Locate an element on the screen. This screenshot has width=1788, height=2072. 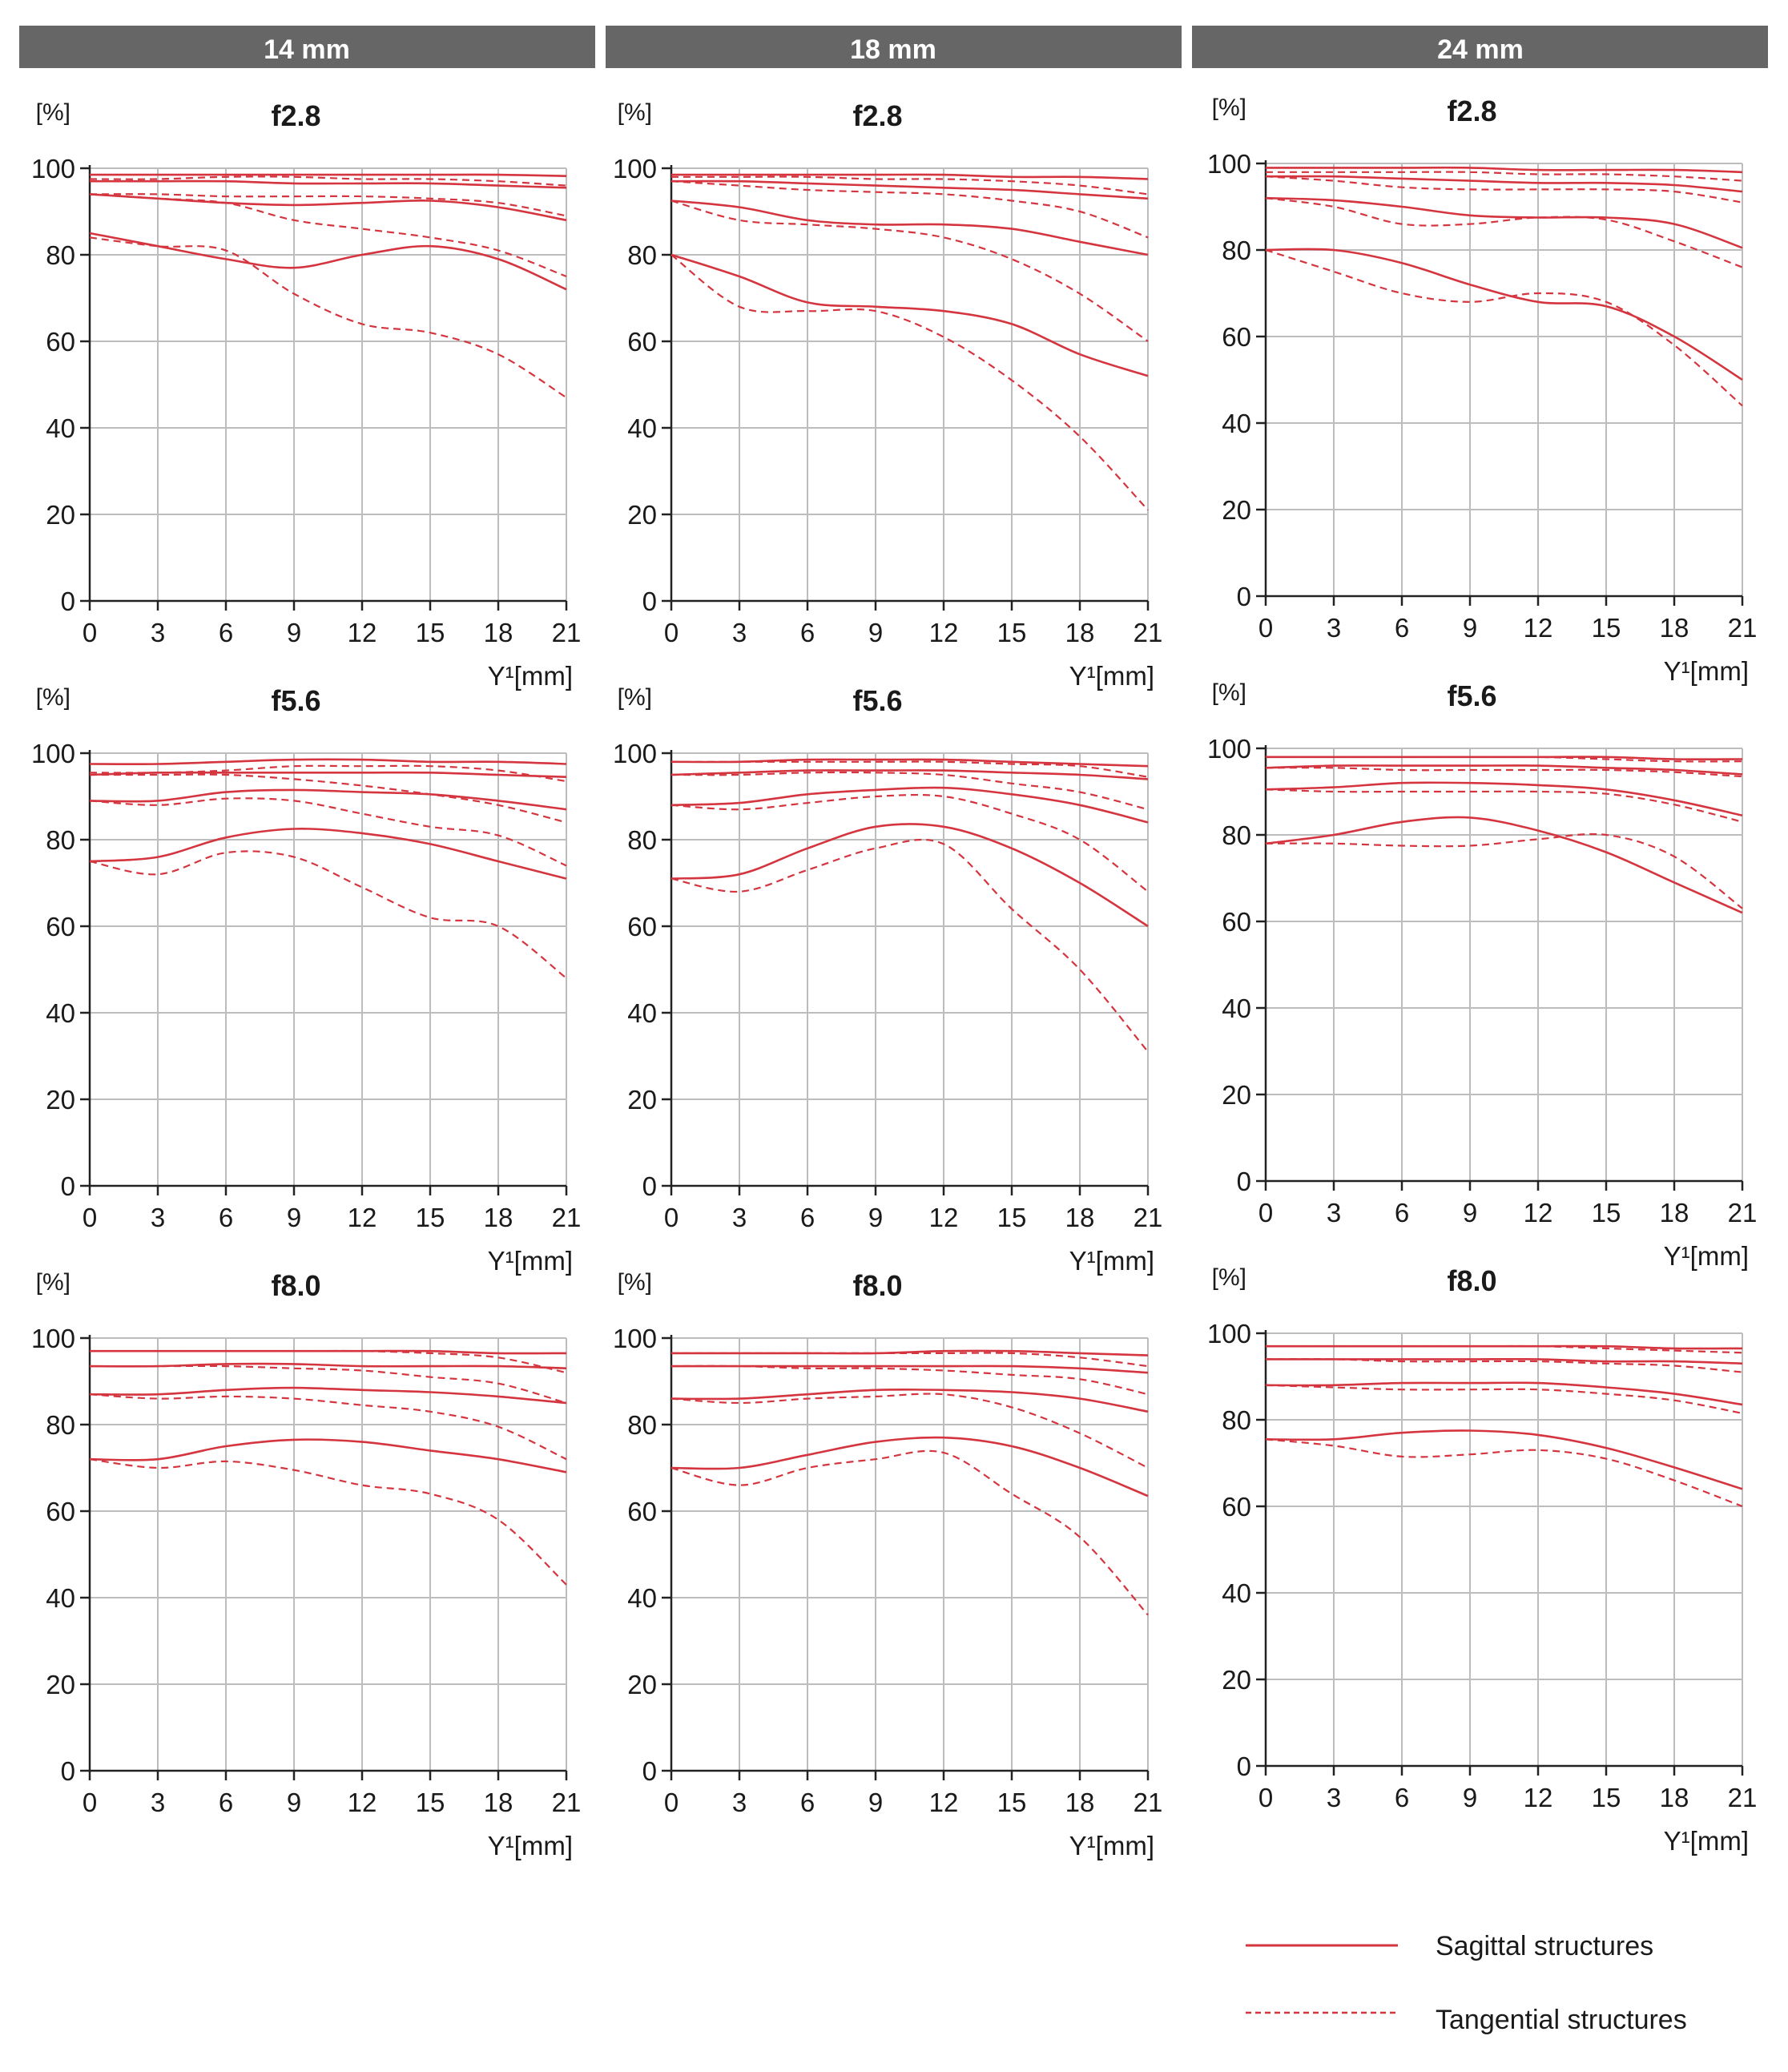
mtf-panel: 0 20 40 60 80 100 0 3 6 9 12 15 18 21 [%] Y¹[mm] f8.0 is located at coordinates (887, 1564).